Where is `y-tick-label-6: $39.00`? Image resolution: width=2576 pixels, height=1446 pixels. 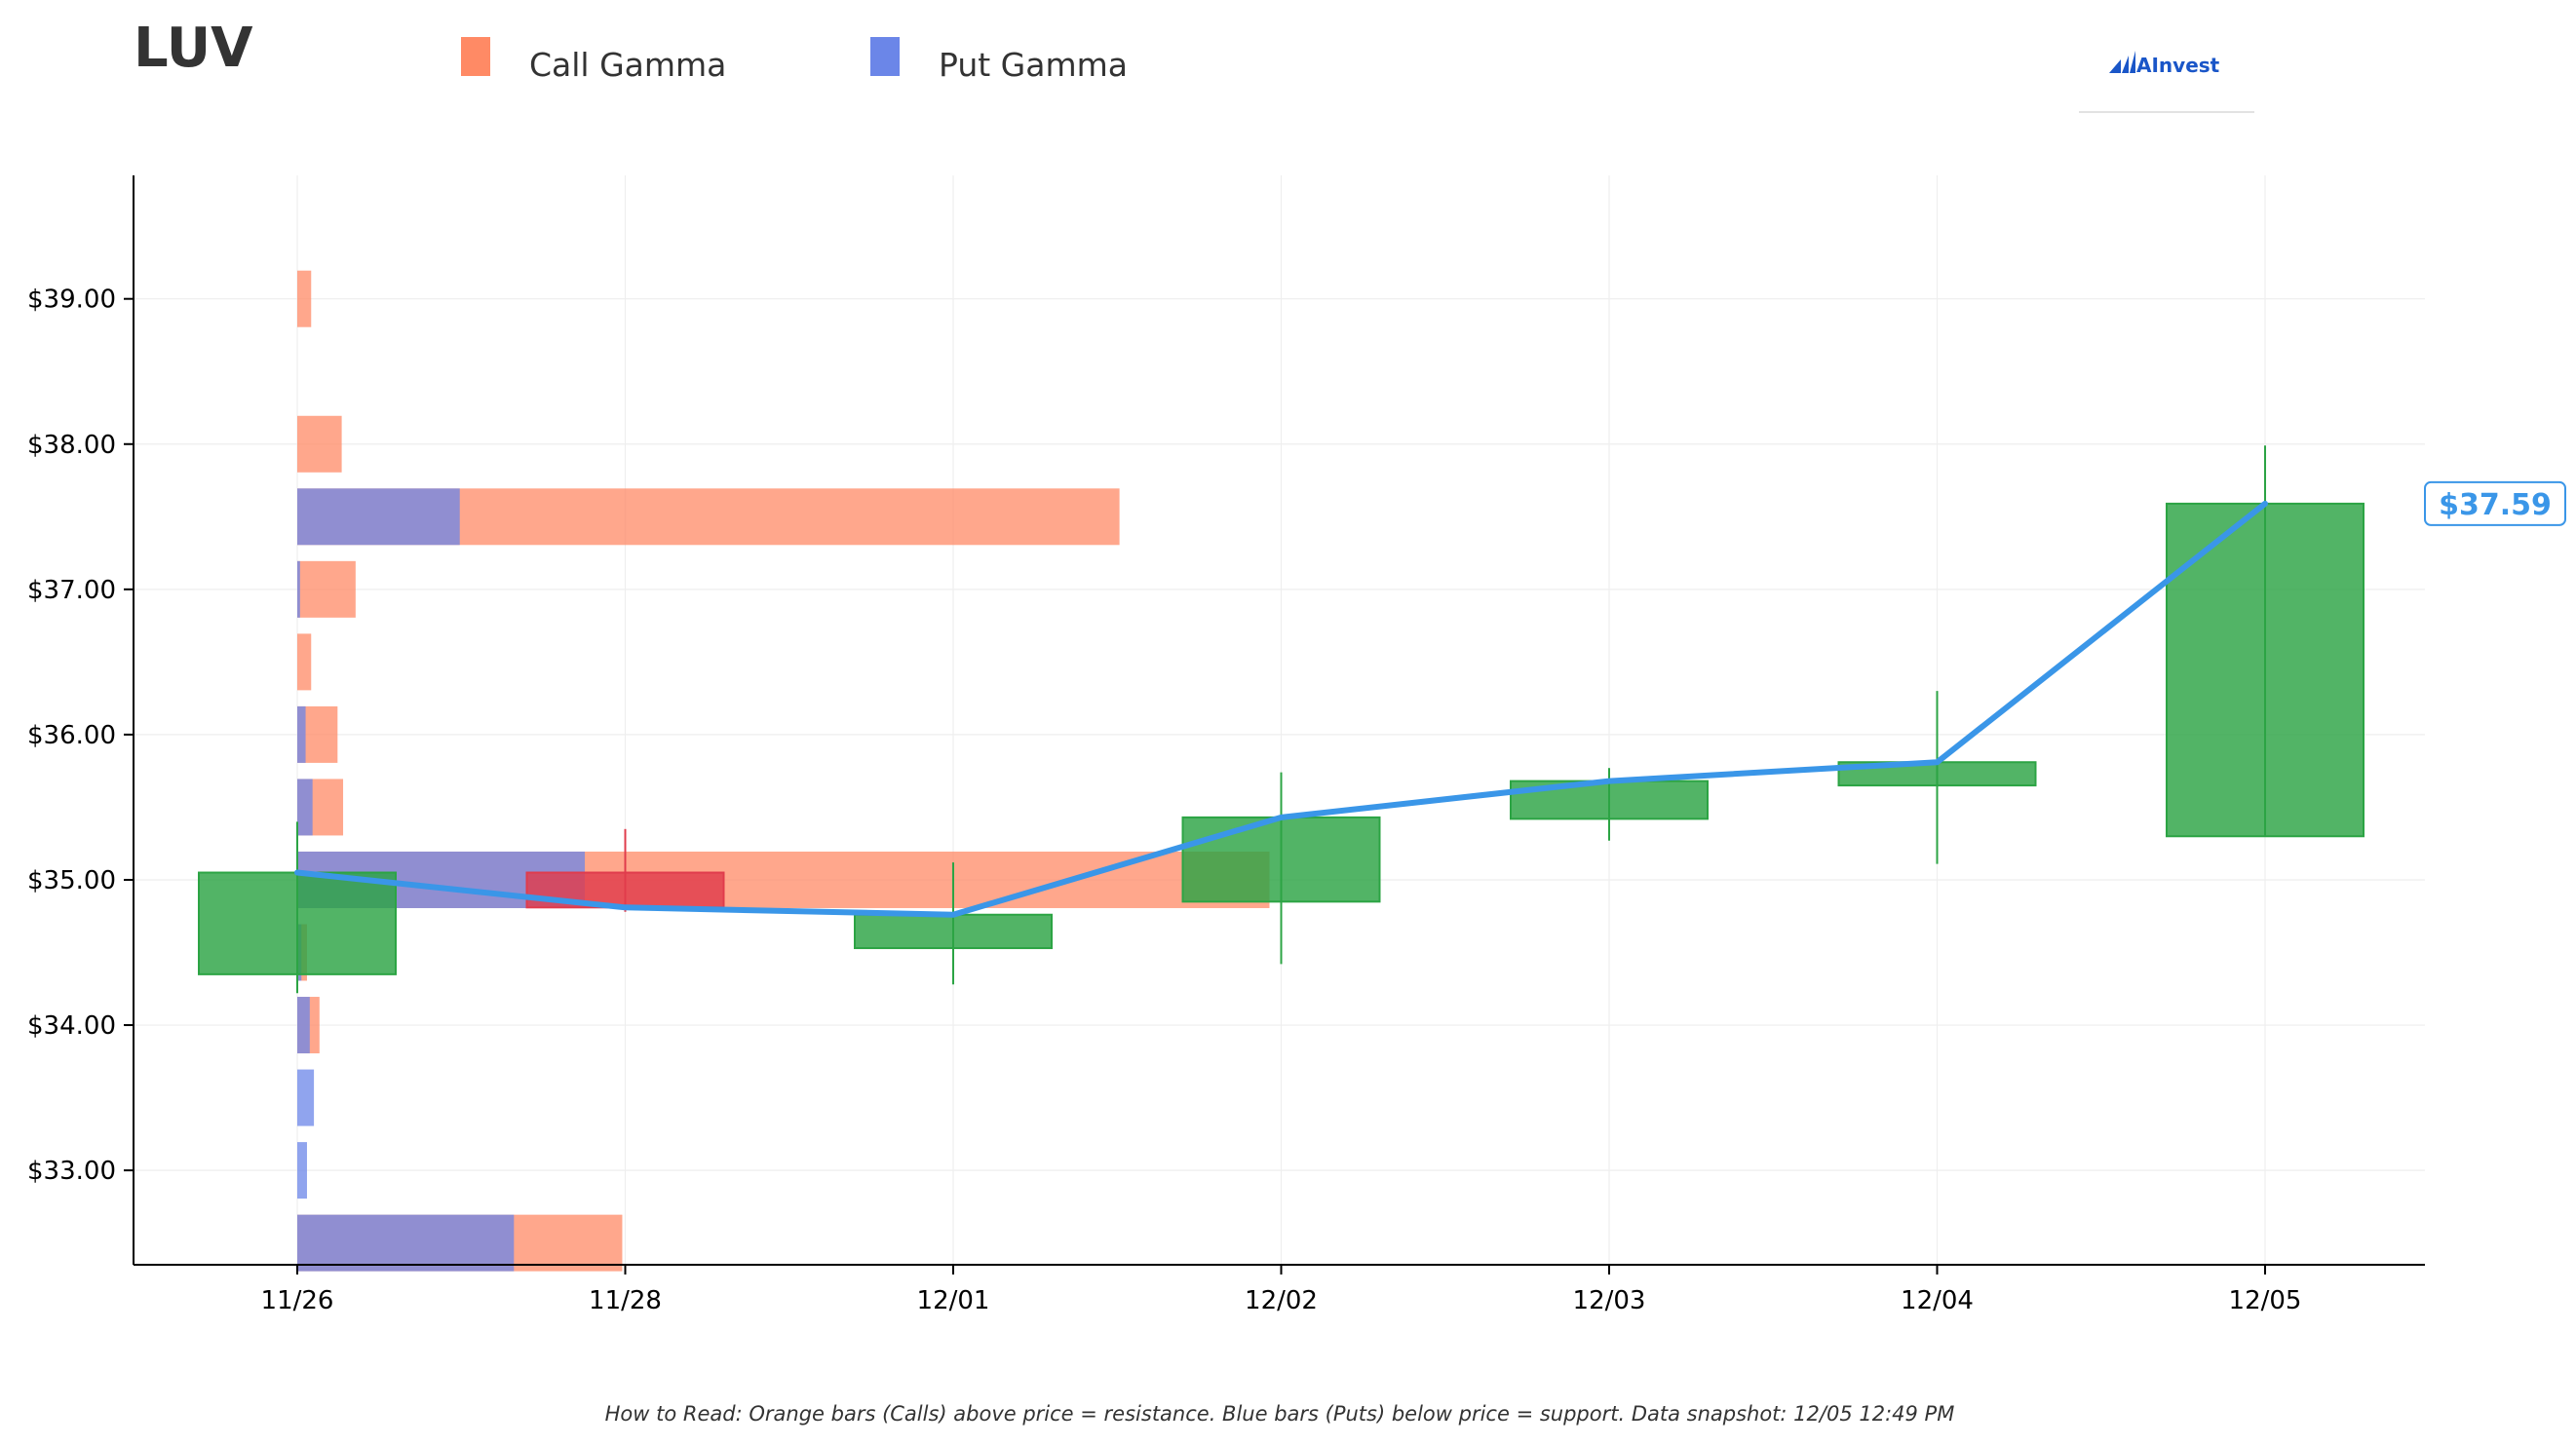 y-tick-label-6: $39.00 is located at coordinates (71, 300).